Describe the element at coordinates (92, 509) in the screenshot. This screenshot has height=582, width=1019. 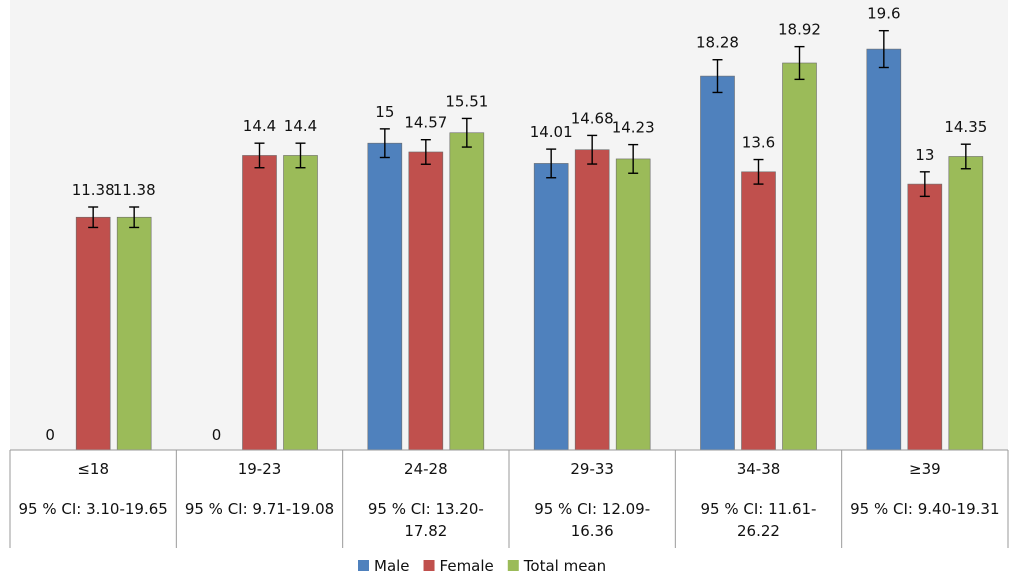
I see `ci-label: 95 % CI: 3.10-19.65` at that location.